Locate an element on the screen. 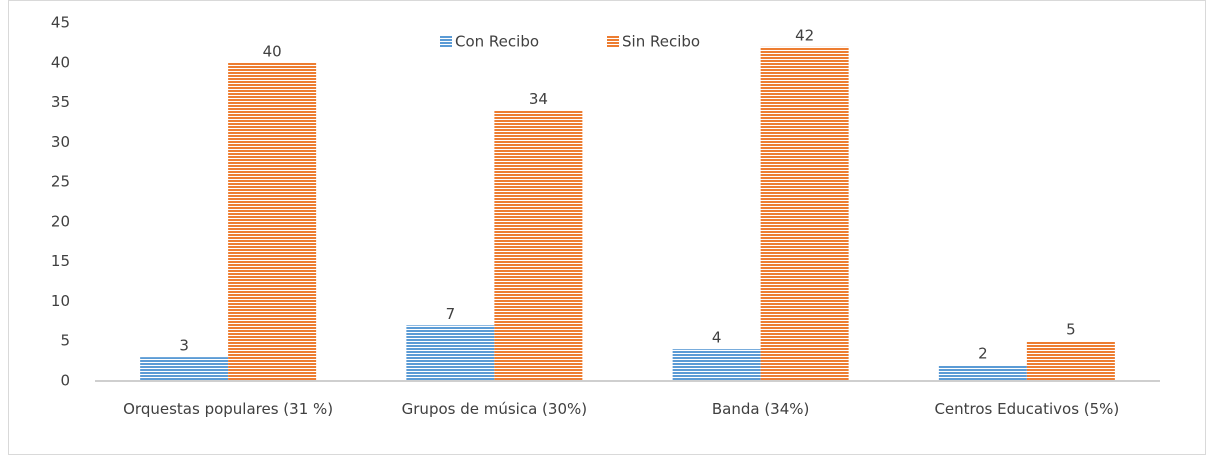 The width and height of the screenshot is (1206, 455). data-label: 7 is located at coordinates (451, 314).